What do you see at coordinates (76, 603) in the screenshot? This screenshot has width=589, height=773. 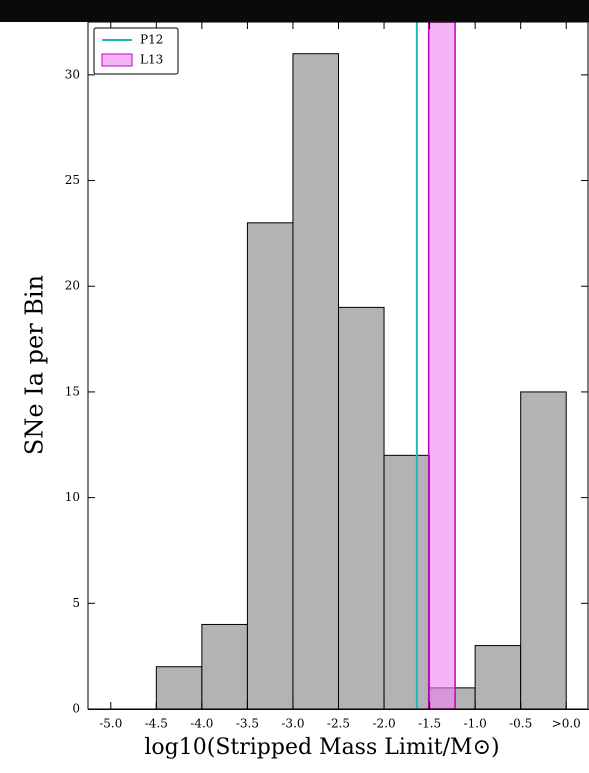 I see `y-tick-label: 5` at bounding box center [76, 603].